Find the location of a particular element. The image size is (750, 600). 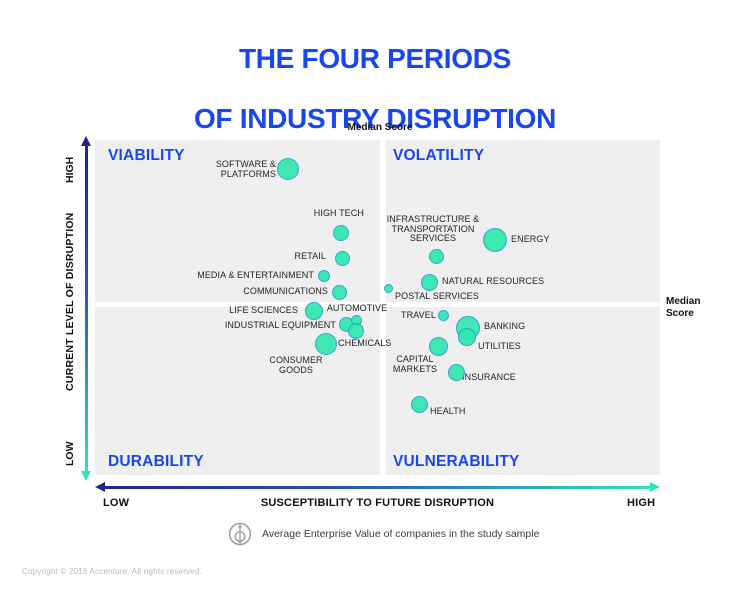

life-sciences-label: LIFE SCIENCES is located at coordinates (263, 310).